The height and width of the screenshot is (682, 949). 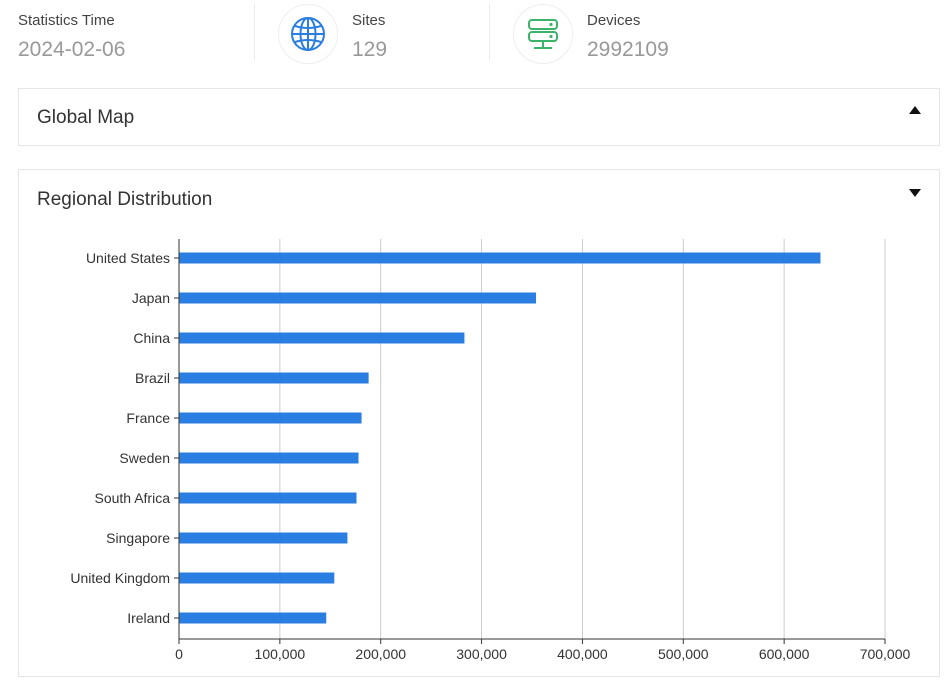 I want to click on x-tick-label: 400,000, so click(x=582, y=654).